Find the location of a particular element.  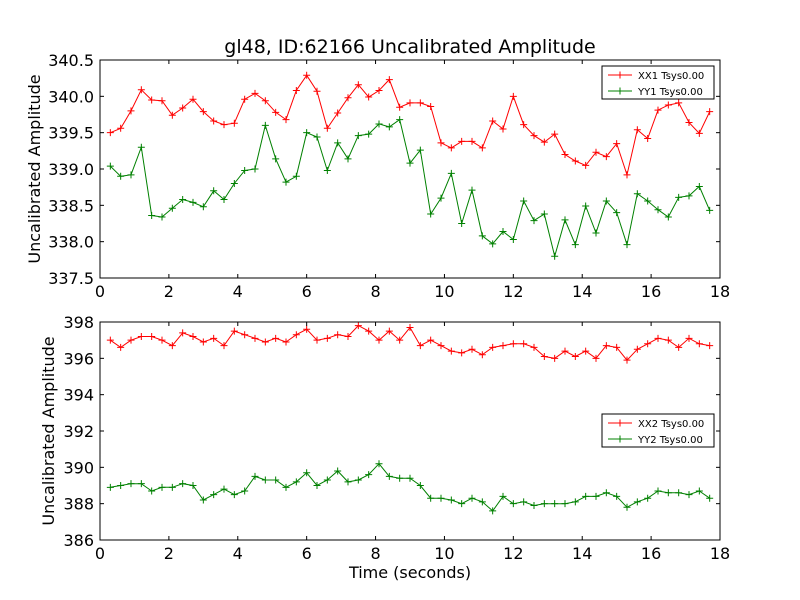

x-tick-label: 16 is located at coordinates (651, 553).